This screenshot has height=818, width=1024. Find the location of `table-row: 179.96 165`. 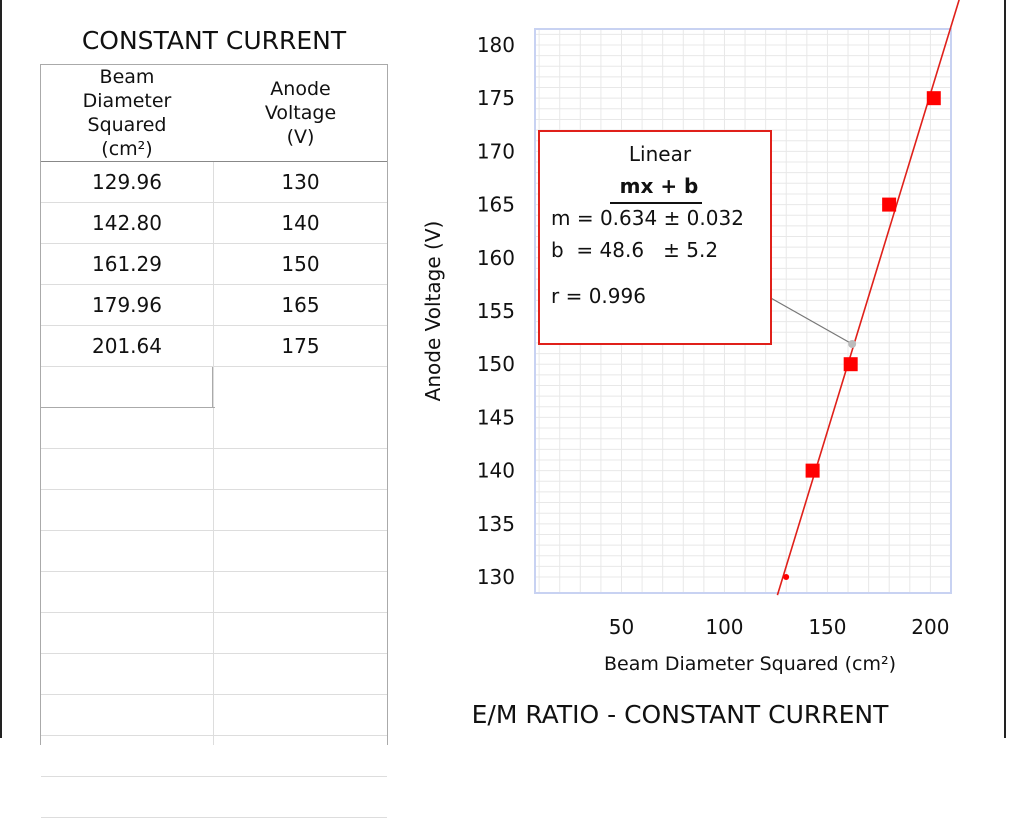

table-row: 179.96 165 is located at coordinates (214, 305).